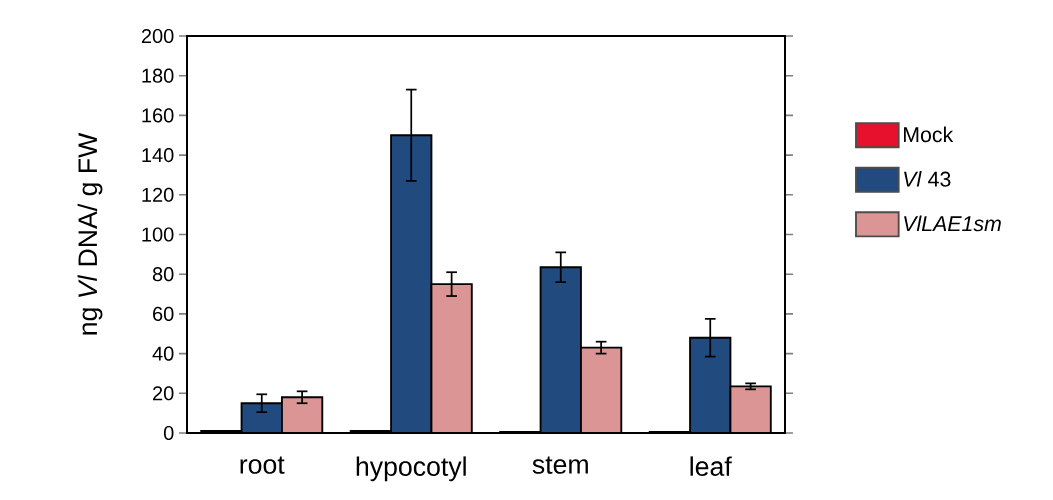 The width and height of the screenshot is (1053, 500). Describe the element at coordinates (163, 313) in the screenshot. I see `y-tick-label: 60` at that location.